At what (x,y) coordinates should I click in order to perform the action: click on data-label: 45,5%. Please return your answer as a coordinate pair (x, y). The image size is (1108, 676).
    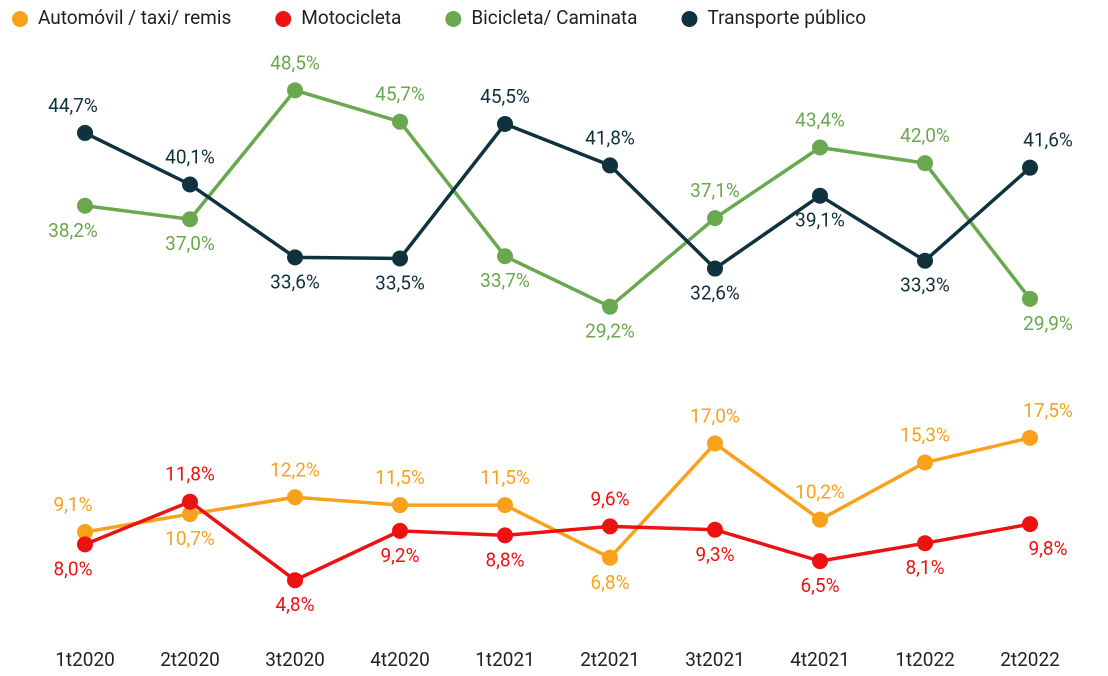
    Looking at the image, I should click on (505, 96).